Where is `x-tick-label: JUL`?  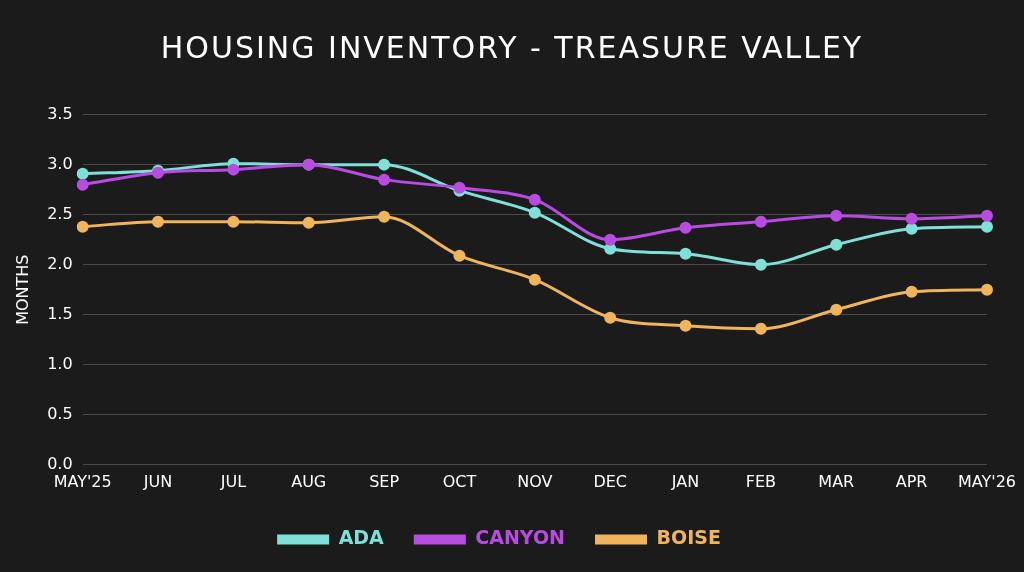 x-tick-label: JUL is located at coordinates (233, 481).